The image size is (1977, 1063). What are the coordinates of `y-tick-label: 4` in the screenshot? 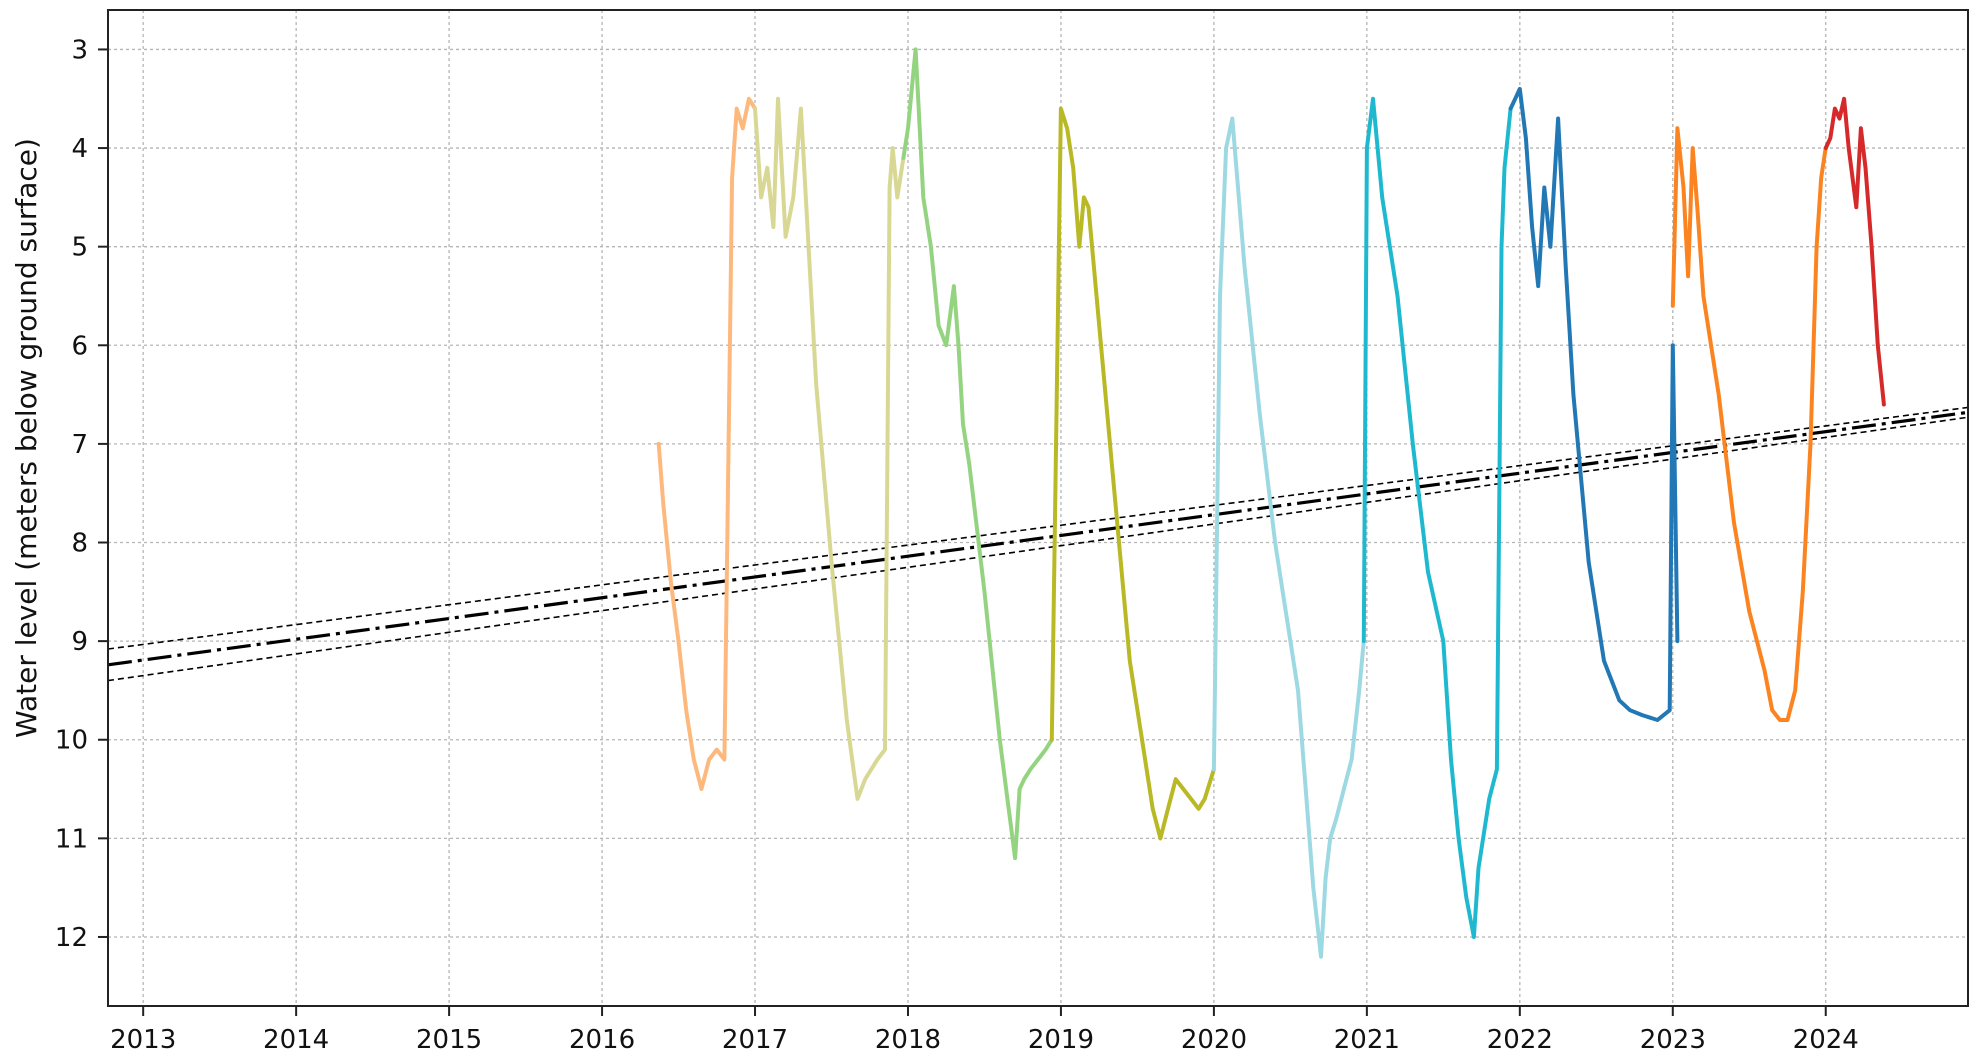 It's located at (79, 149).